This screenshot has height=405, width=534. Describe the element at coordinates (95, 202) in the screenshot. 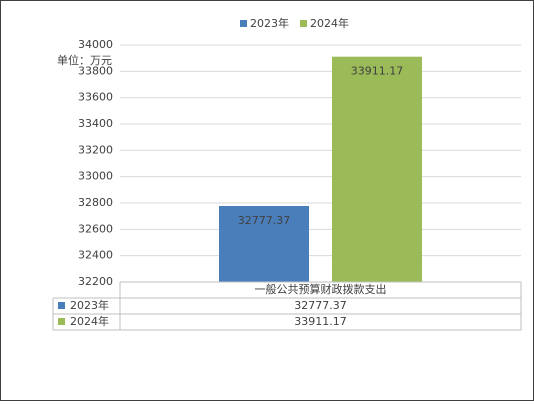

I see `y-tick-label: 32800` at that location.